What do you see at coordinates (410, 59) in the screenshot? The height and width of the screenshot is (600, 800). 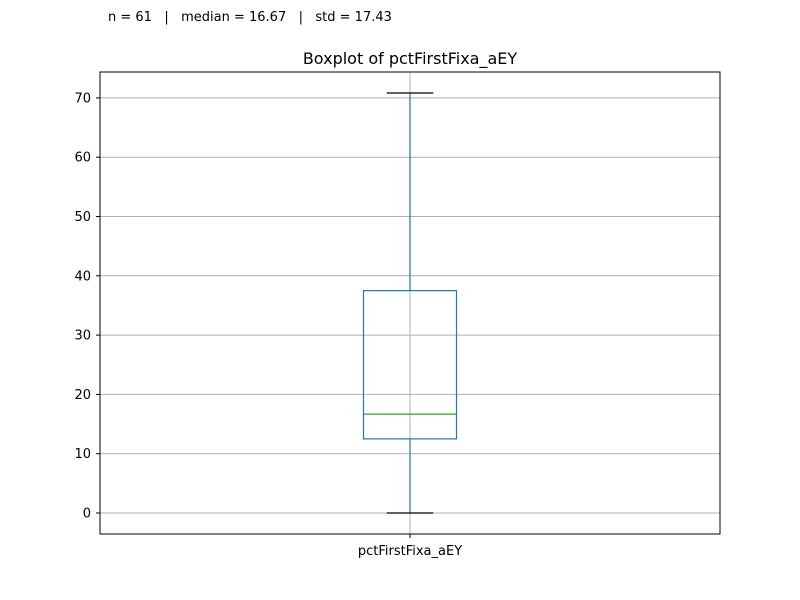 I see `chart-title: Boxplot of pctFirstFixa_aEY` at bounding box center [410, 59].